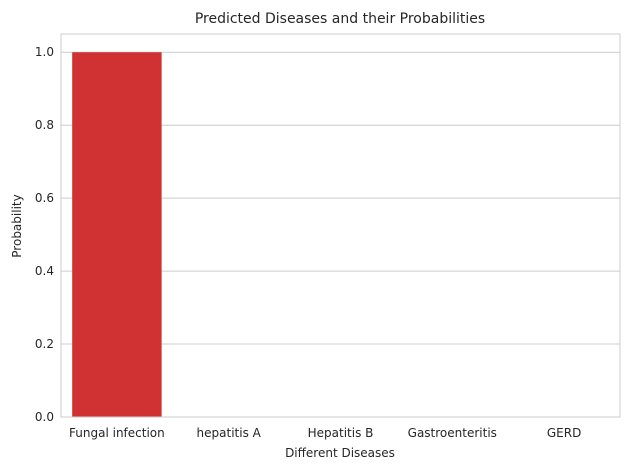  What do you see at coordinates (341, 433) in the screenshot?
I see `x-tick-label: Hepatitis B` at bounding box center [341, 433].